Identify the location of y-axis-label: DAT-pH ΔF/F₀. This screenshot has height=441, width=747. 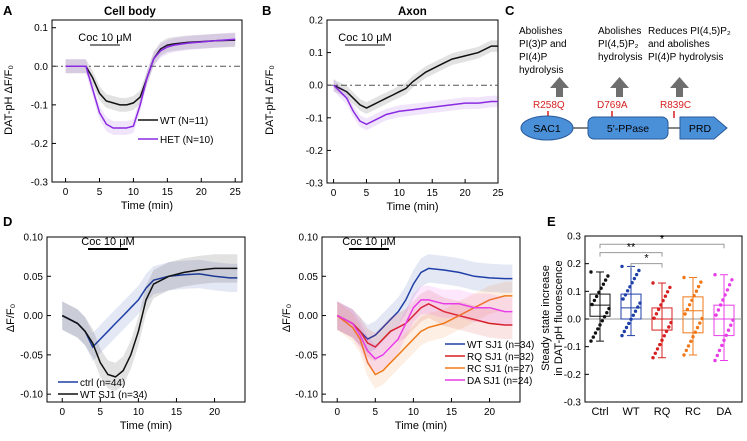
(9, 100).